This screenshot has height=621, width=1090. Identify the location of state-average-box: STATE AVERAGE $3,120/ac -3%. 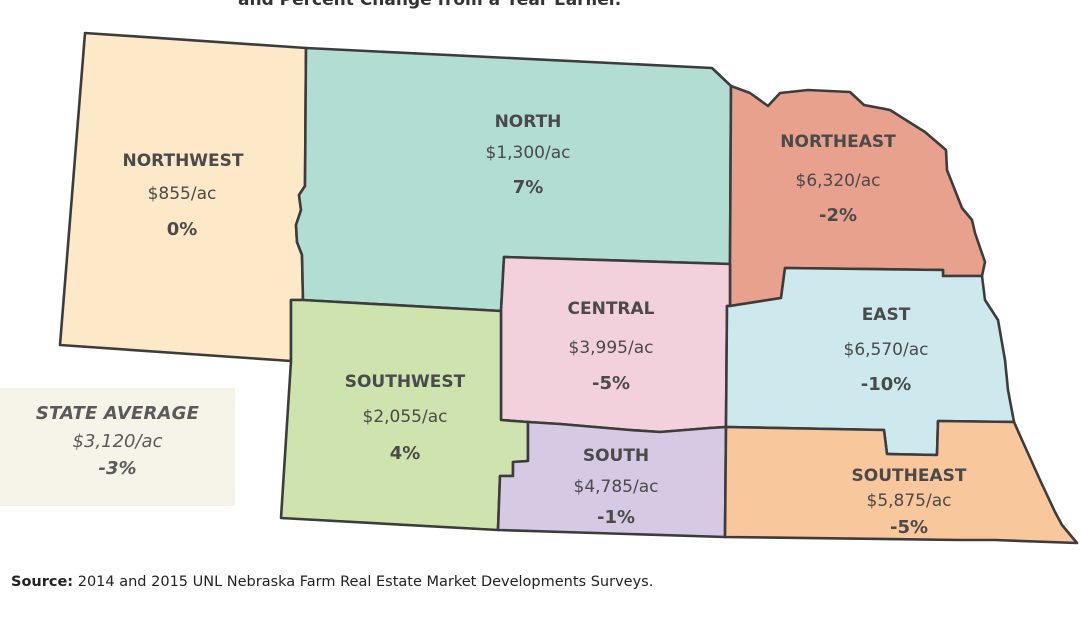
(117, 447).